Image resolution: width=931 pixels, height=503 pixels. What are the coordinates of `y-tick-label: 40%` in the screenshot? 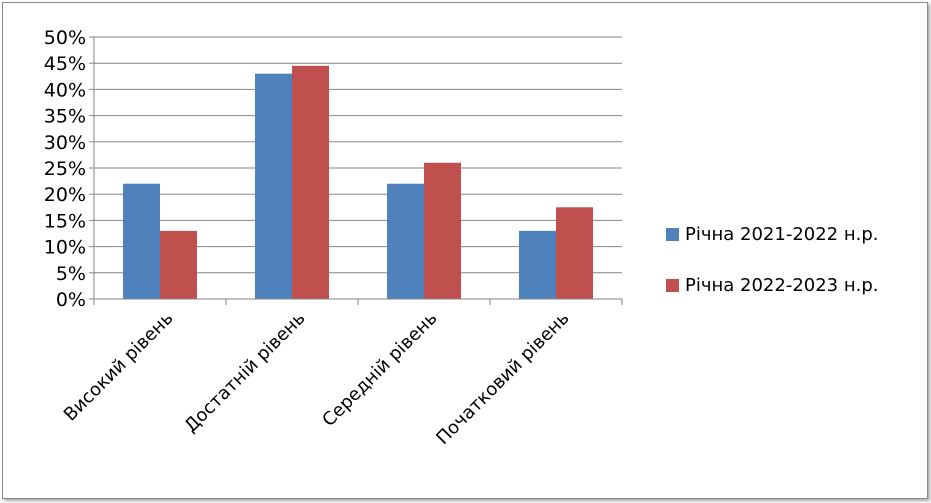 It's located at (65, 90).